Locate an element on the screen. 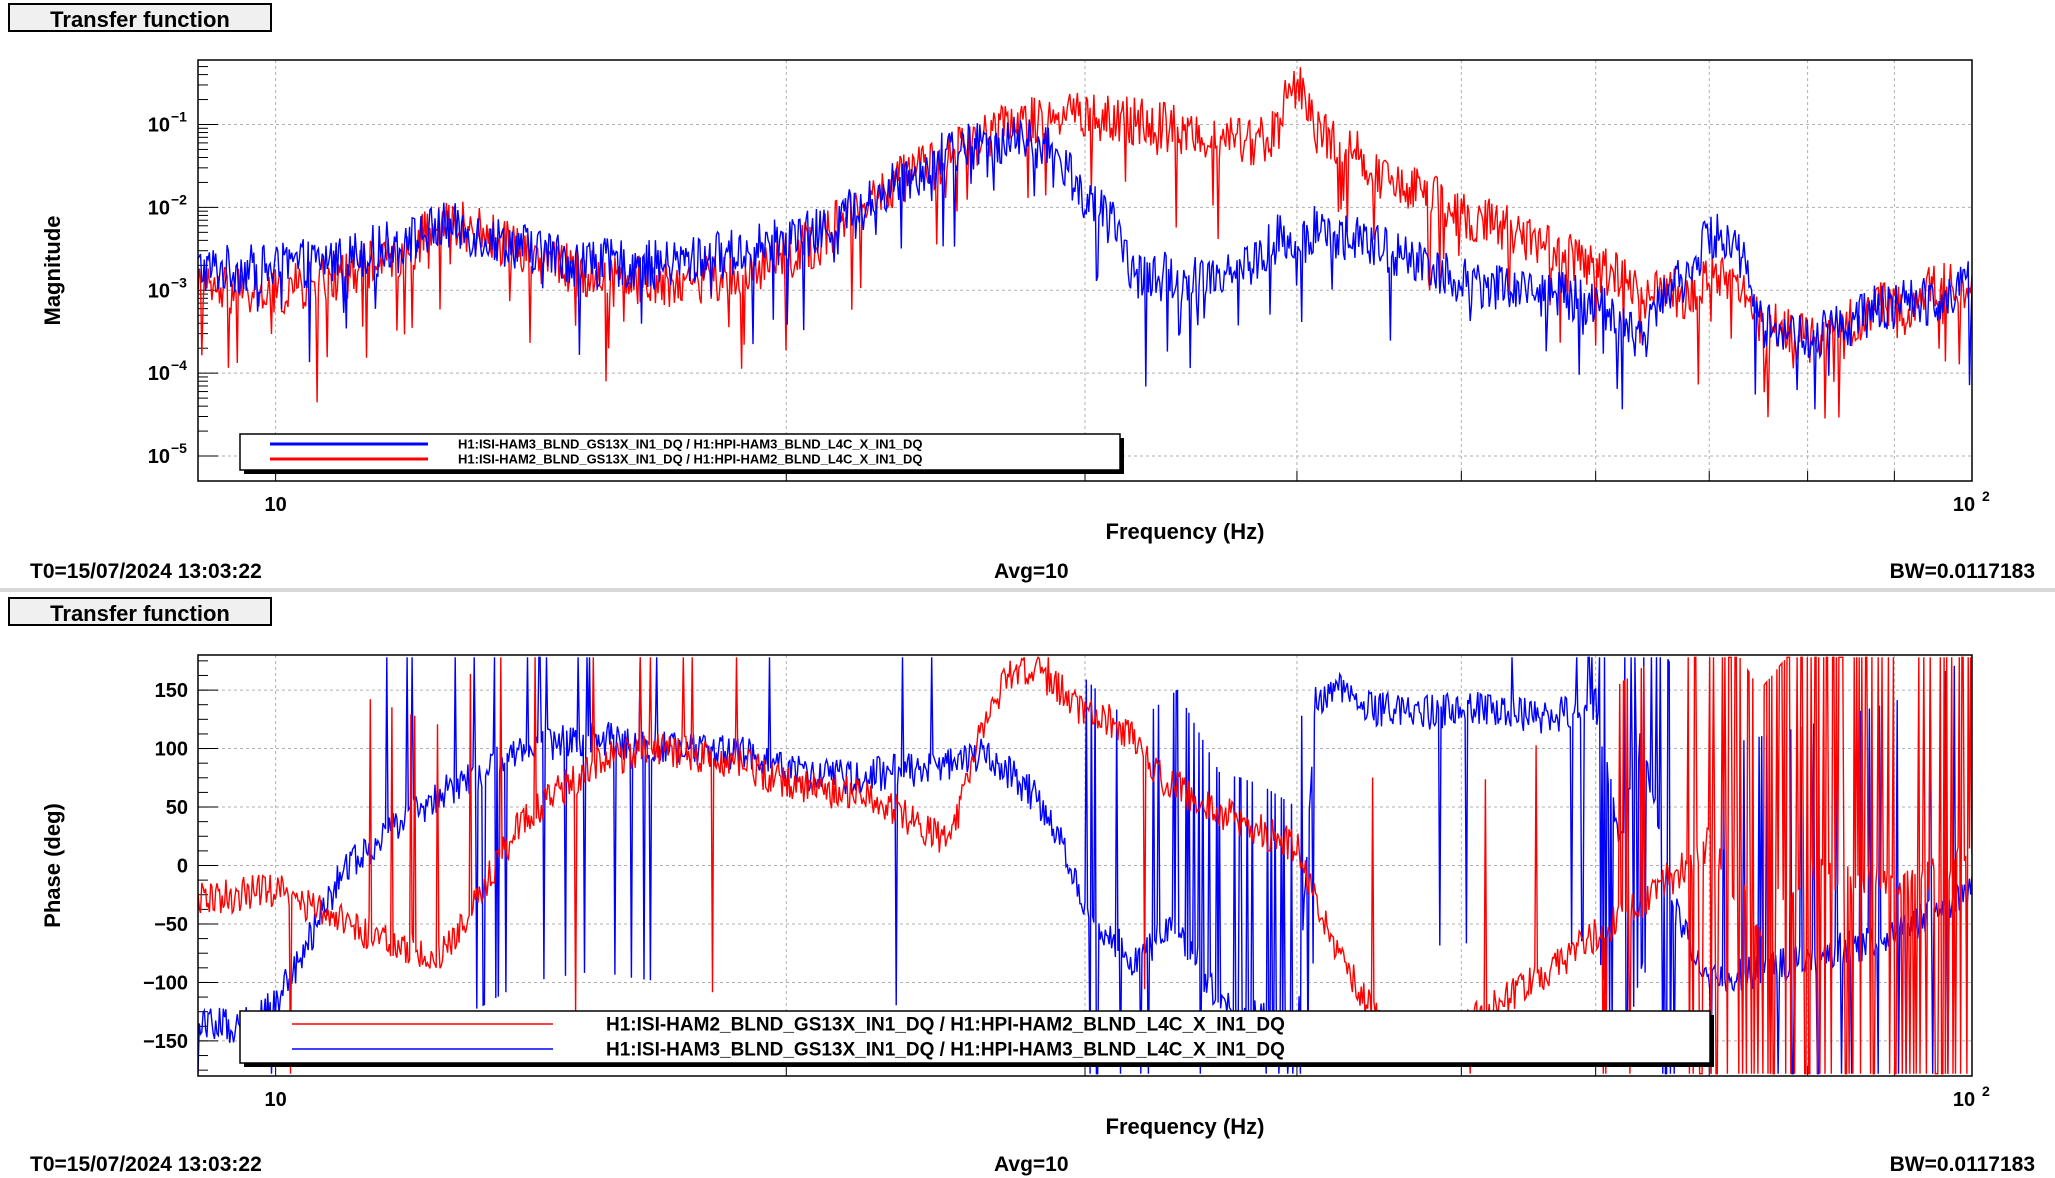 This screenshot has height=1178, width=2055. y-tick-label: 50 is located at coordinates (177, 808).